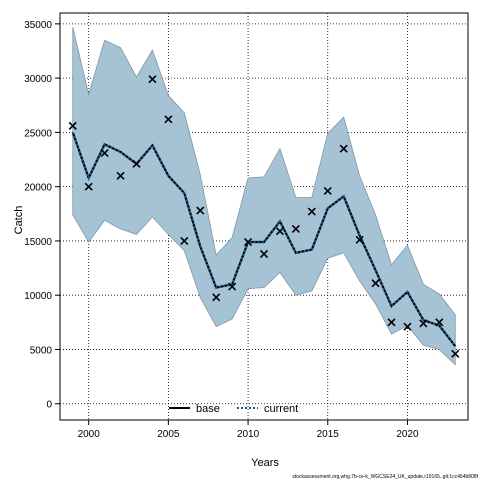  Describe the element at coordinates (41, 350) in the screenshot. I see `y-tick-label: 5000` at that location.